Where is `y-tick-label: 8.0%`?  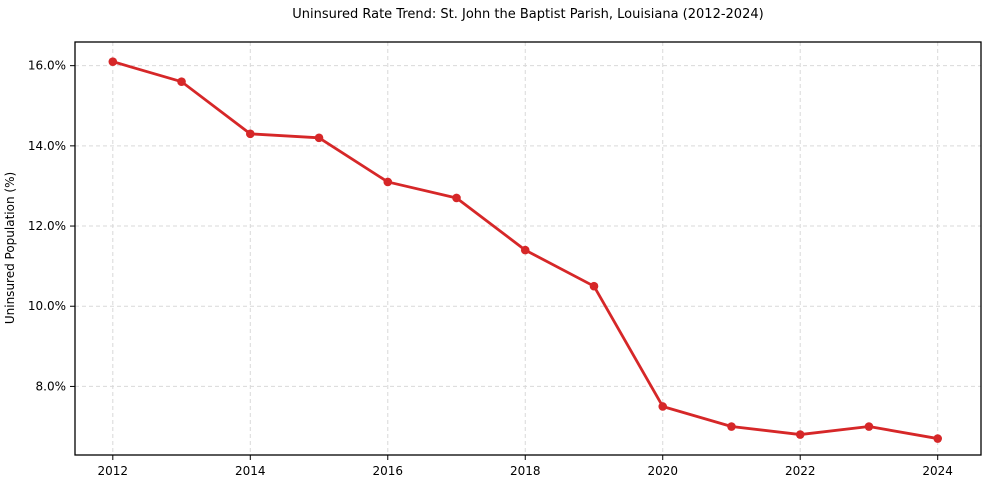
y-tick-label: 8.0% is located at coordinates (51, 386).